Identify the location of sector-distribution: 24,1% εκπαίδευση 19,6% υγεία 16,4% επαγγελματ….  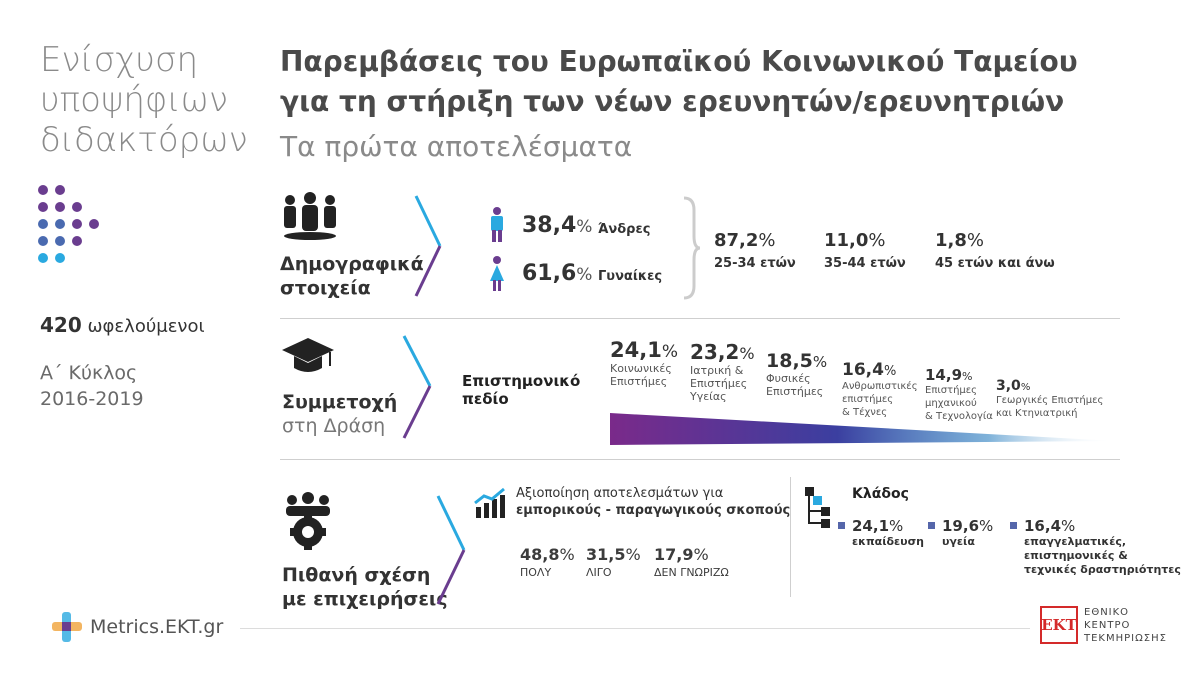
(1009, 557).